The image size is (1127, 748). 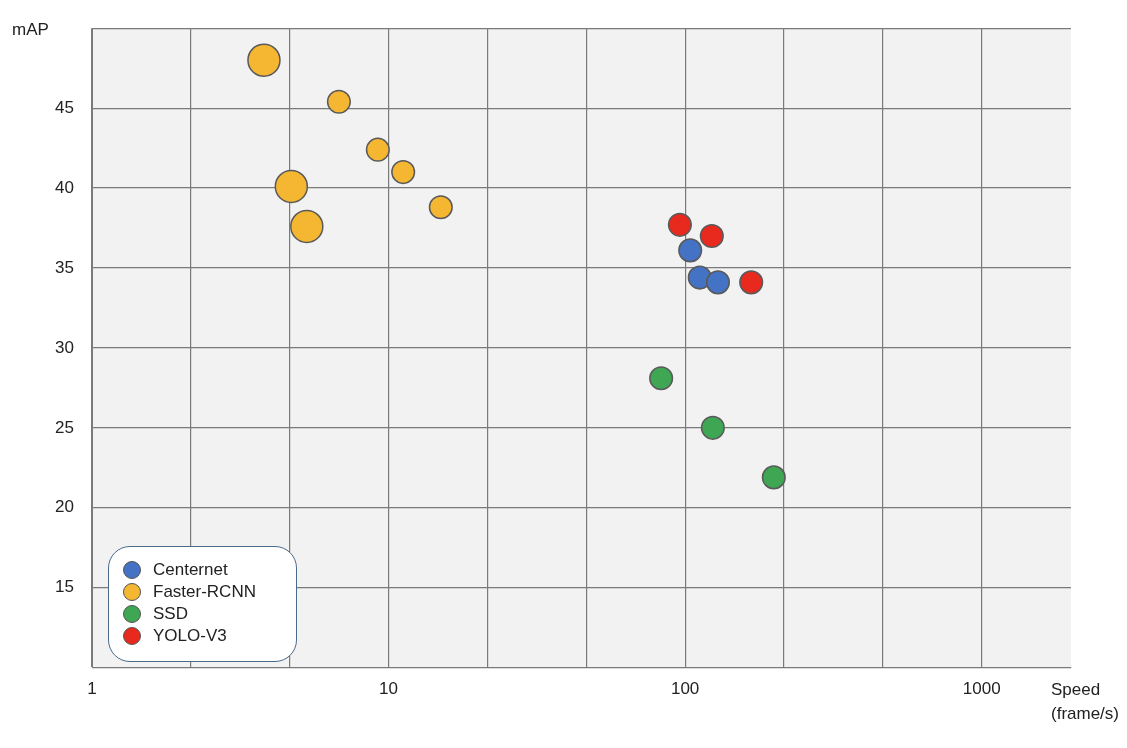 I want to click on y-tick-label: 15, so click(x=64, y=587).